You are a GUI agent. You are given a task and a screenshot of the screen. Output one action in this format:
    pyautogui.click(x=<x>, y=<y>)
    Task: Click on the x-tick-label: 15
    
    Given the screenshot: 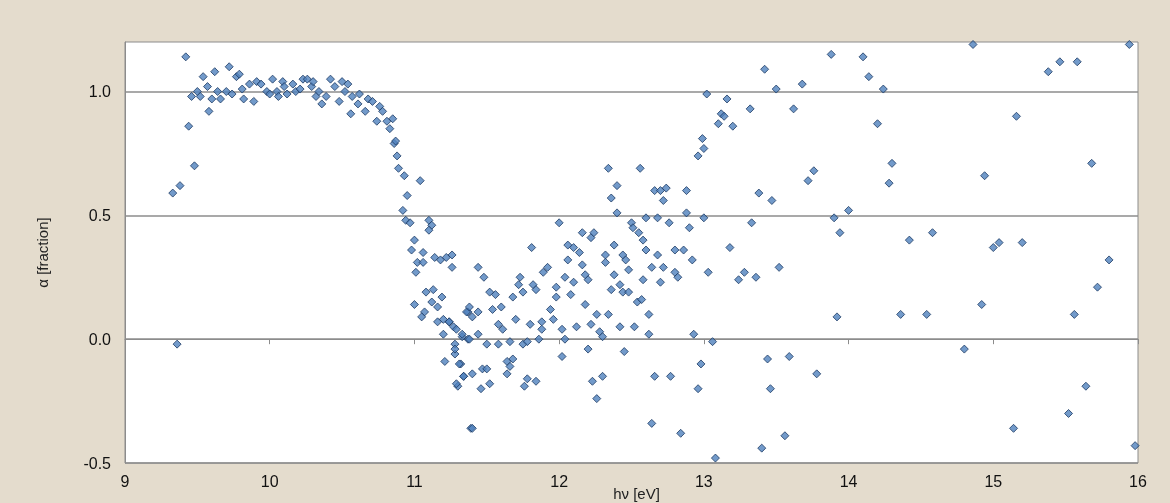 What is the action you would take?
    pyautogui.click(x=993, y=481)
    